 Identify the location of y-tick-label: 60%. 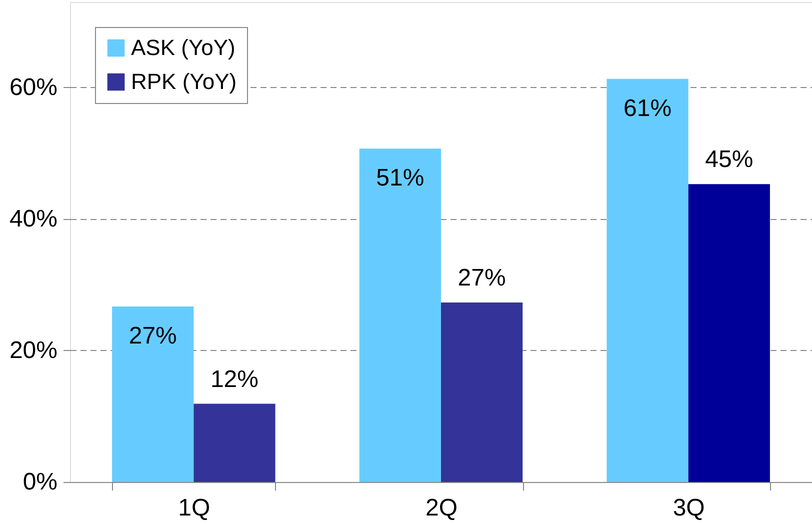
(33, 87).